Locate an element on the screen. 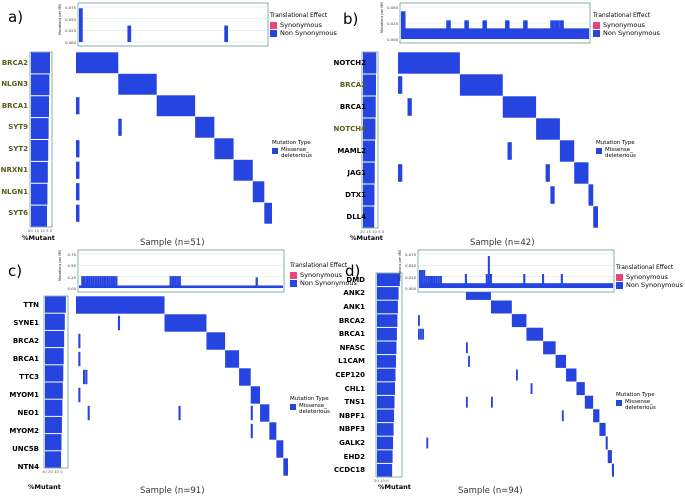 Image resolution: width=685 pixels, height=496 pixels. tmb-tick-d: 0.050 is located at coordinates (410, 266).